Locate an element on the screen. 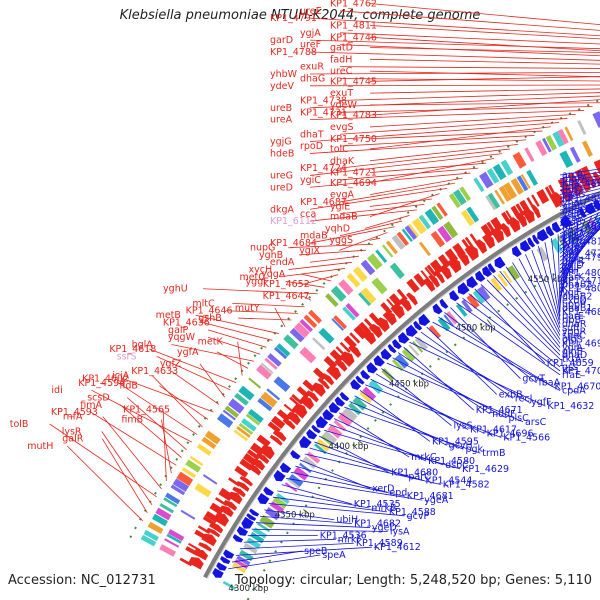  forward-gene-label: KP1_4652 is located at coordinates (286, 284).